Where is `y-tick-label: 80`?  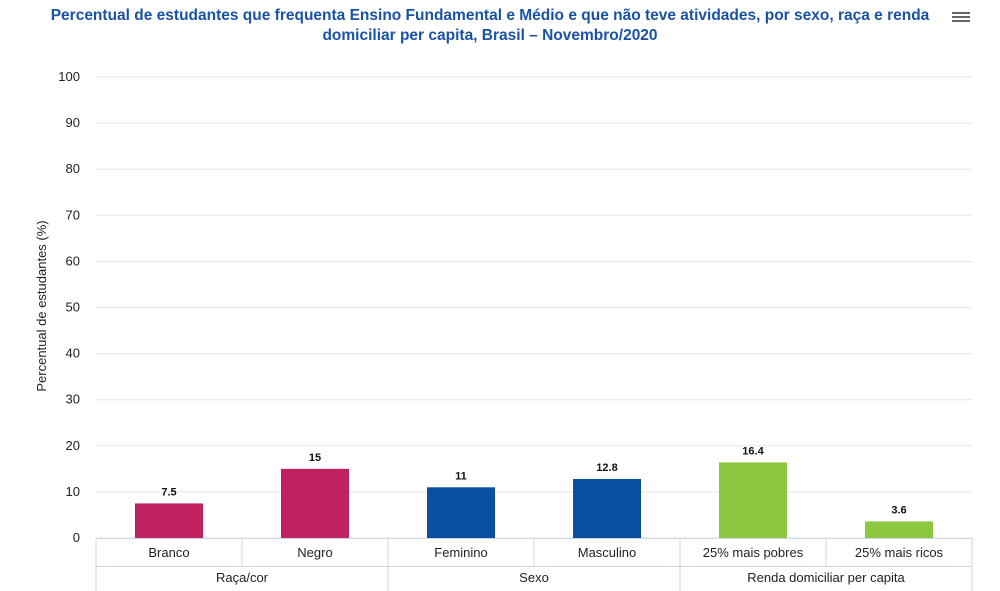
y-tick-label: 80 is located at coordinates (73, 168).